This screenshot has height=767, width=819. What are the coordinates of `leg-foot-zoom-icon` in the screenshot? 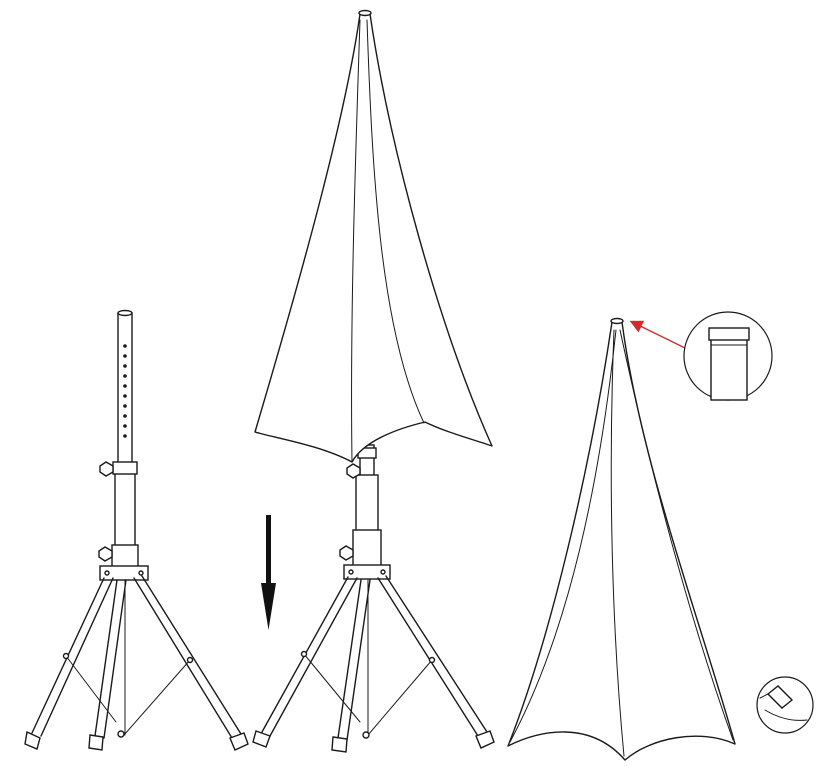 It's located at (785, 705).